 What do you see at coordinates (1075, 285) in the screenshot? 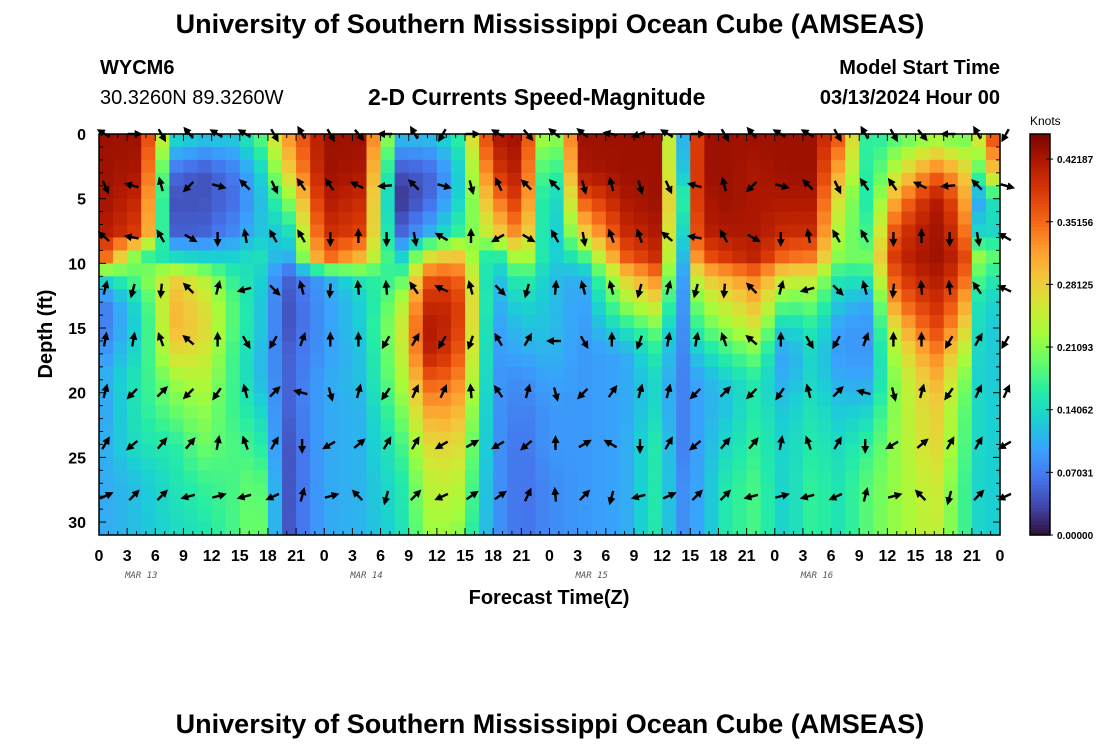
I see `colorbar-tick-label: 0.28125` at bounding box center [1075, 285].